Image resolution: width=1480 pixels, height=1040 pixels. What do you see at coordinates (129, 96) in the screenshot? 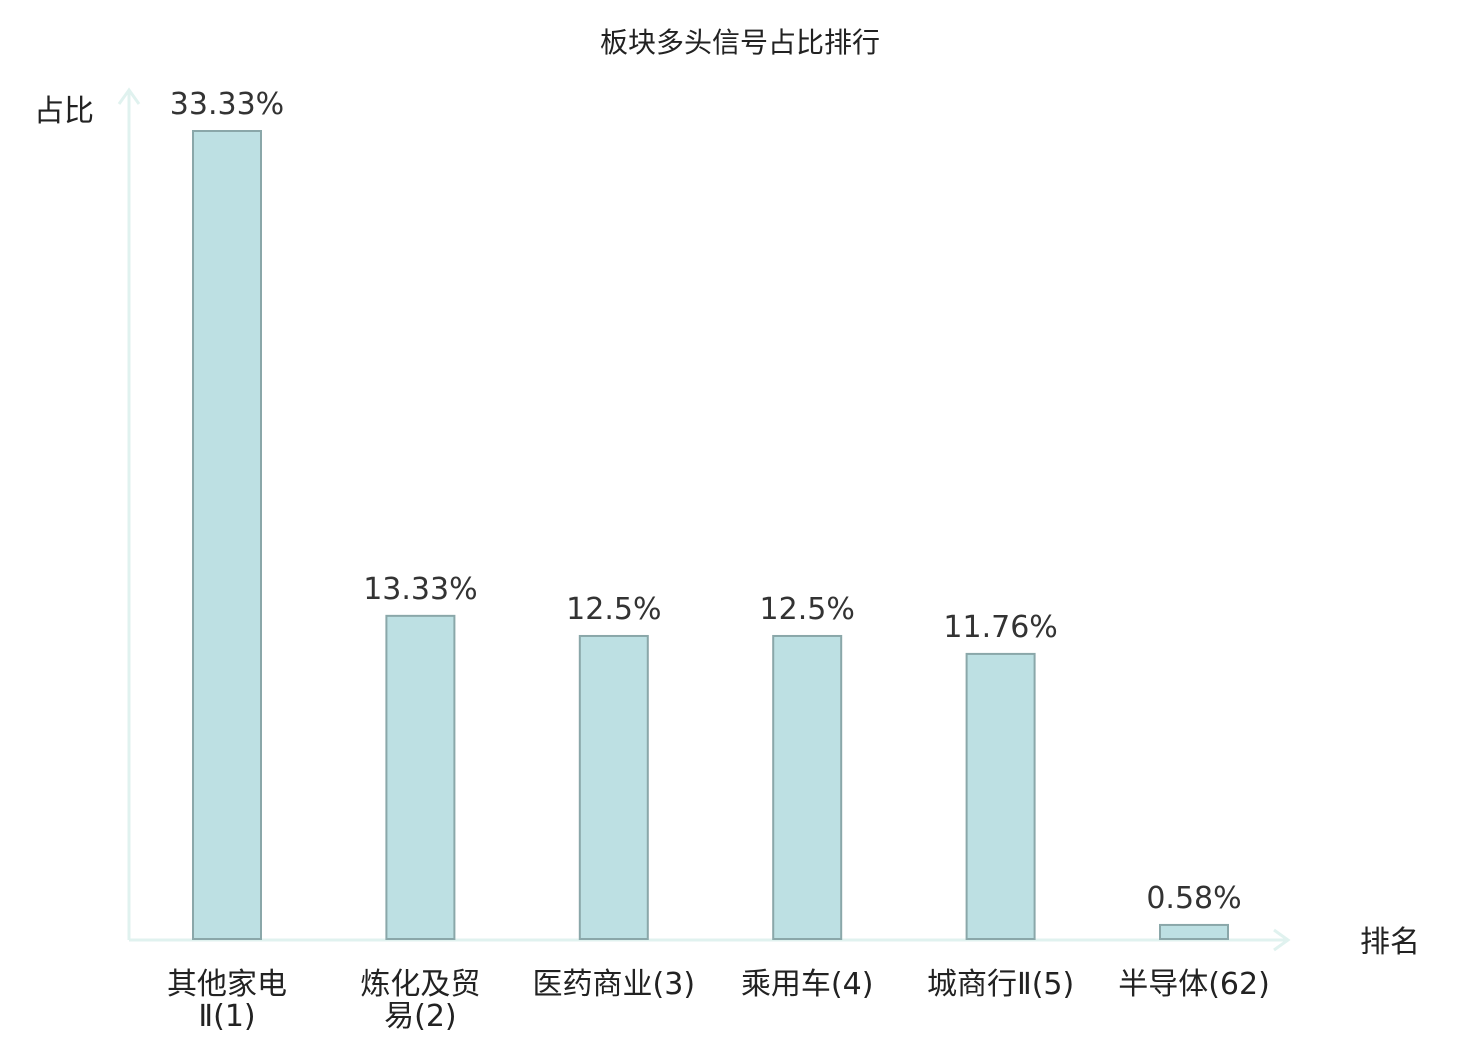
I see `y-axis-arrow-icon` at bounding box center [129, 96].